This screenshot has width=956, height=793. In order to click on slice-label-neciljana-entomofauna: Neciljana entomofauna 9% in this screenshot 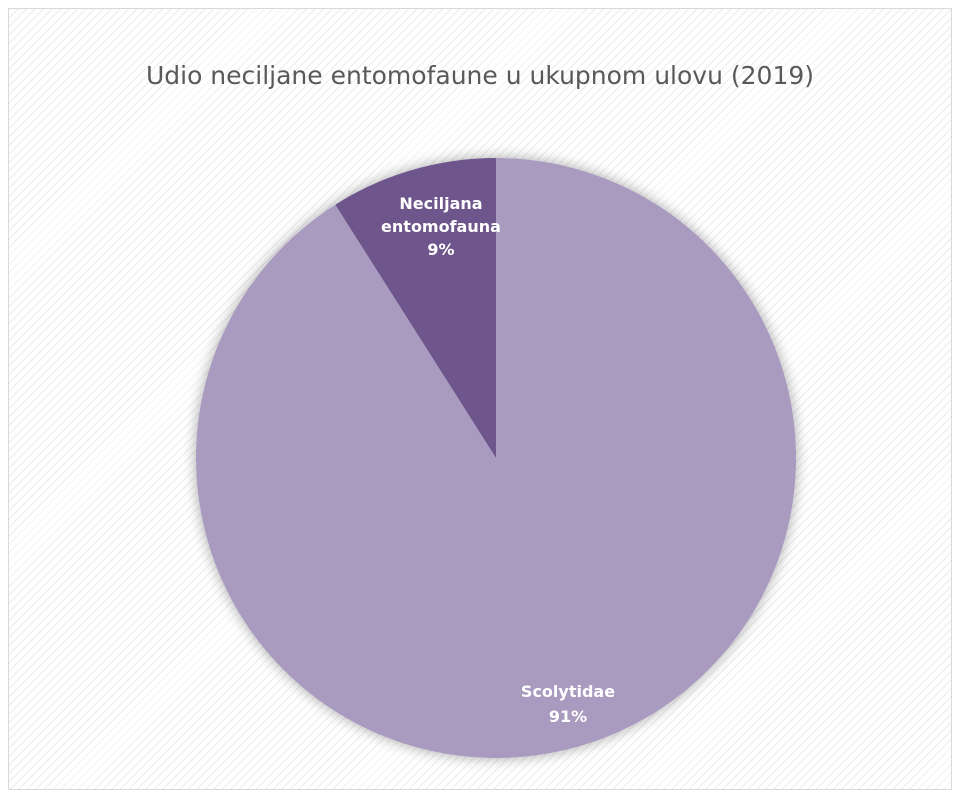, I will do `click(441, 226)`.